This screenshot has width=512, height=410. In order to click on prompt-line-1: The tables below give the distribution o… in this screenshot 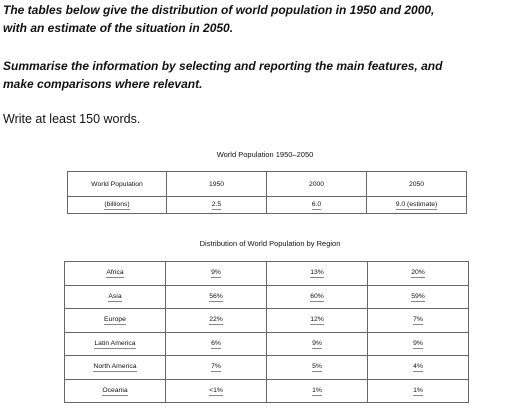, I will do `click(219, 10)`.